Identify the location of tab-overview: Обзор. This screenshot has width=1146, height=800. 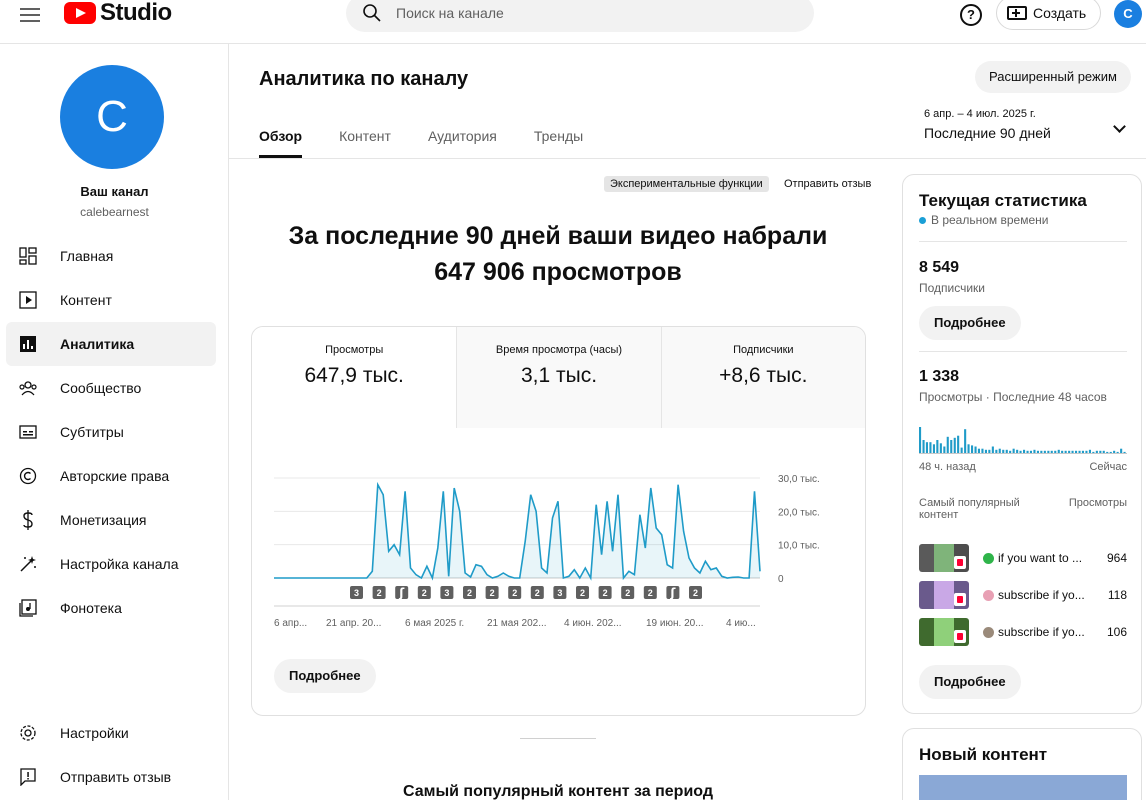
(281, 143).